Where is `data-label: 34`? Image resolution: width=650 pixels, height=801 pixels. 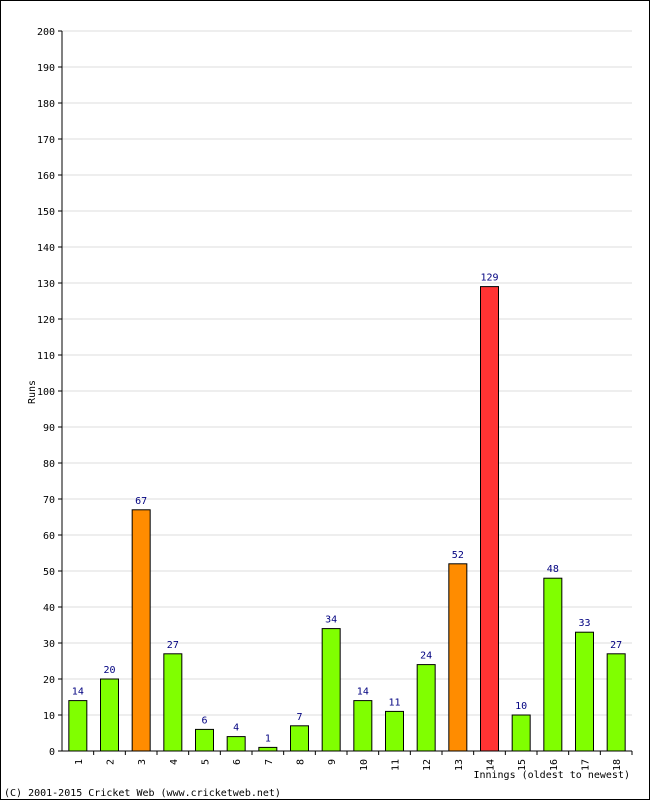 data-label: 34 is located at coordinates (331, 620).